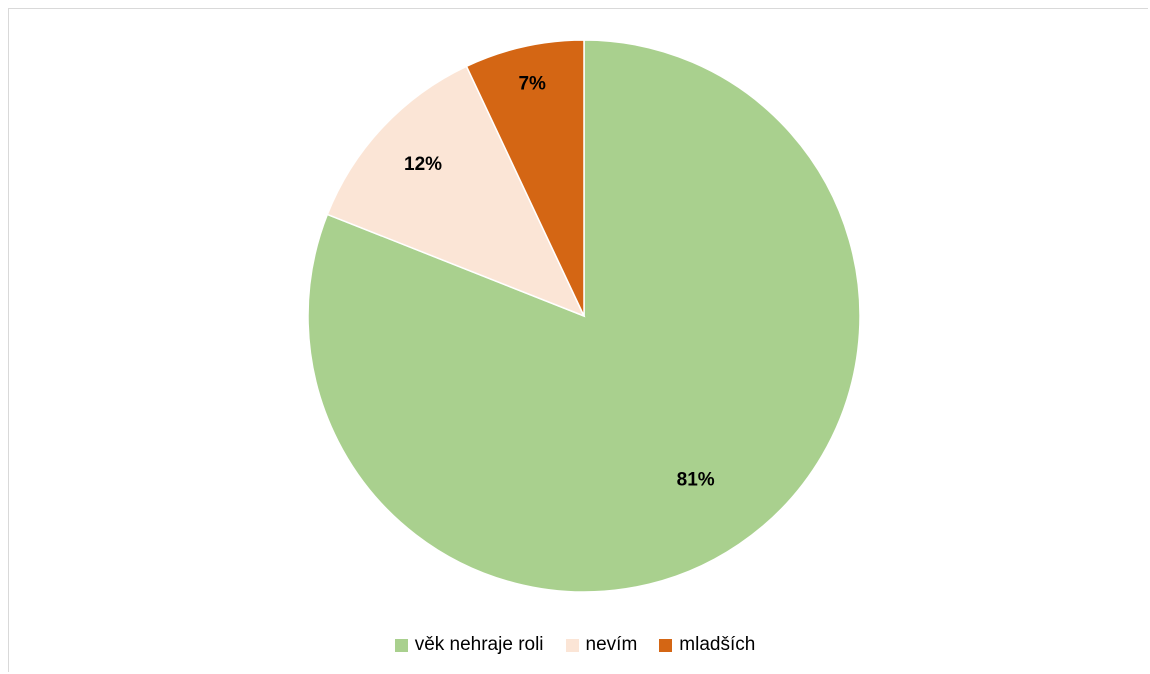 The height and width of the screenshot is (674, 1150). I want to click on legend-item: mladších, so click(707, 645).